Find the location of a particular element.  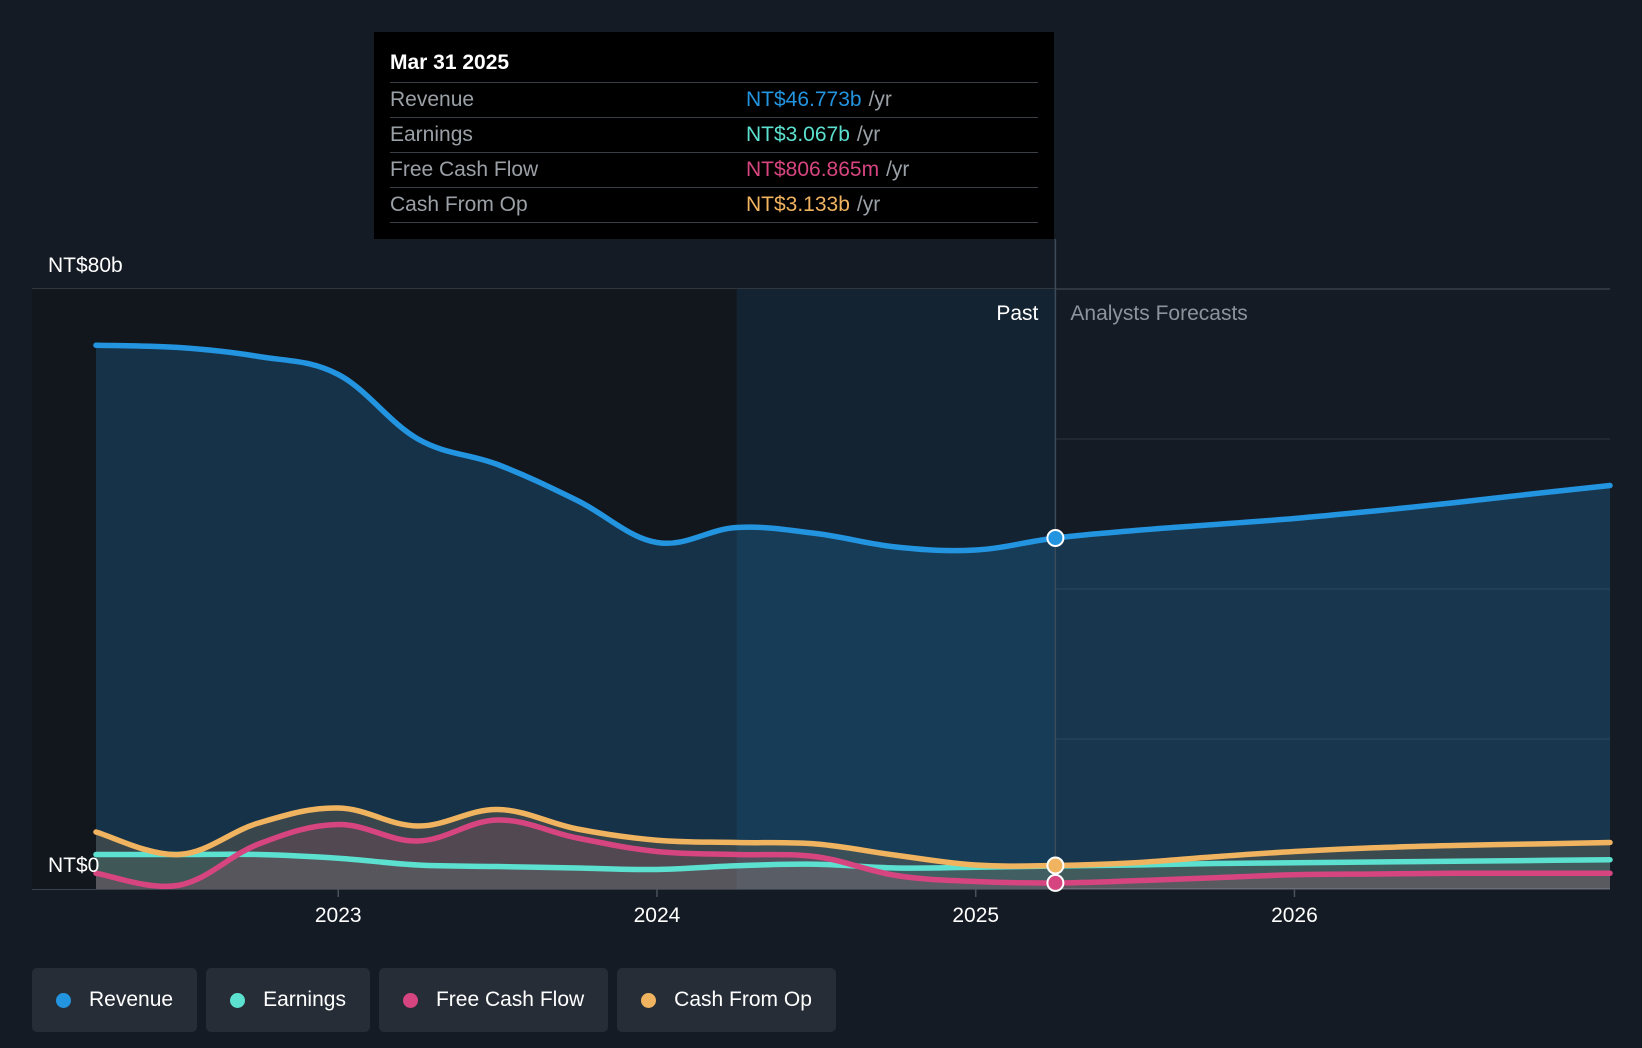

x-axis-ticks: 2023 2024 2025 2026 is located at coordinates (816, 908).